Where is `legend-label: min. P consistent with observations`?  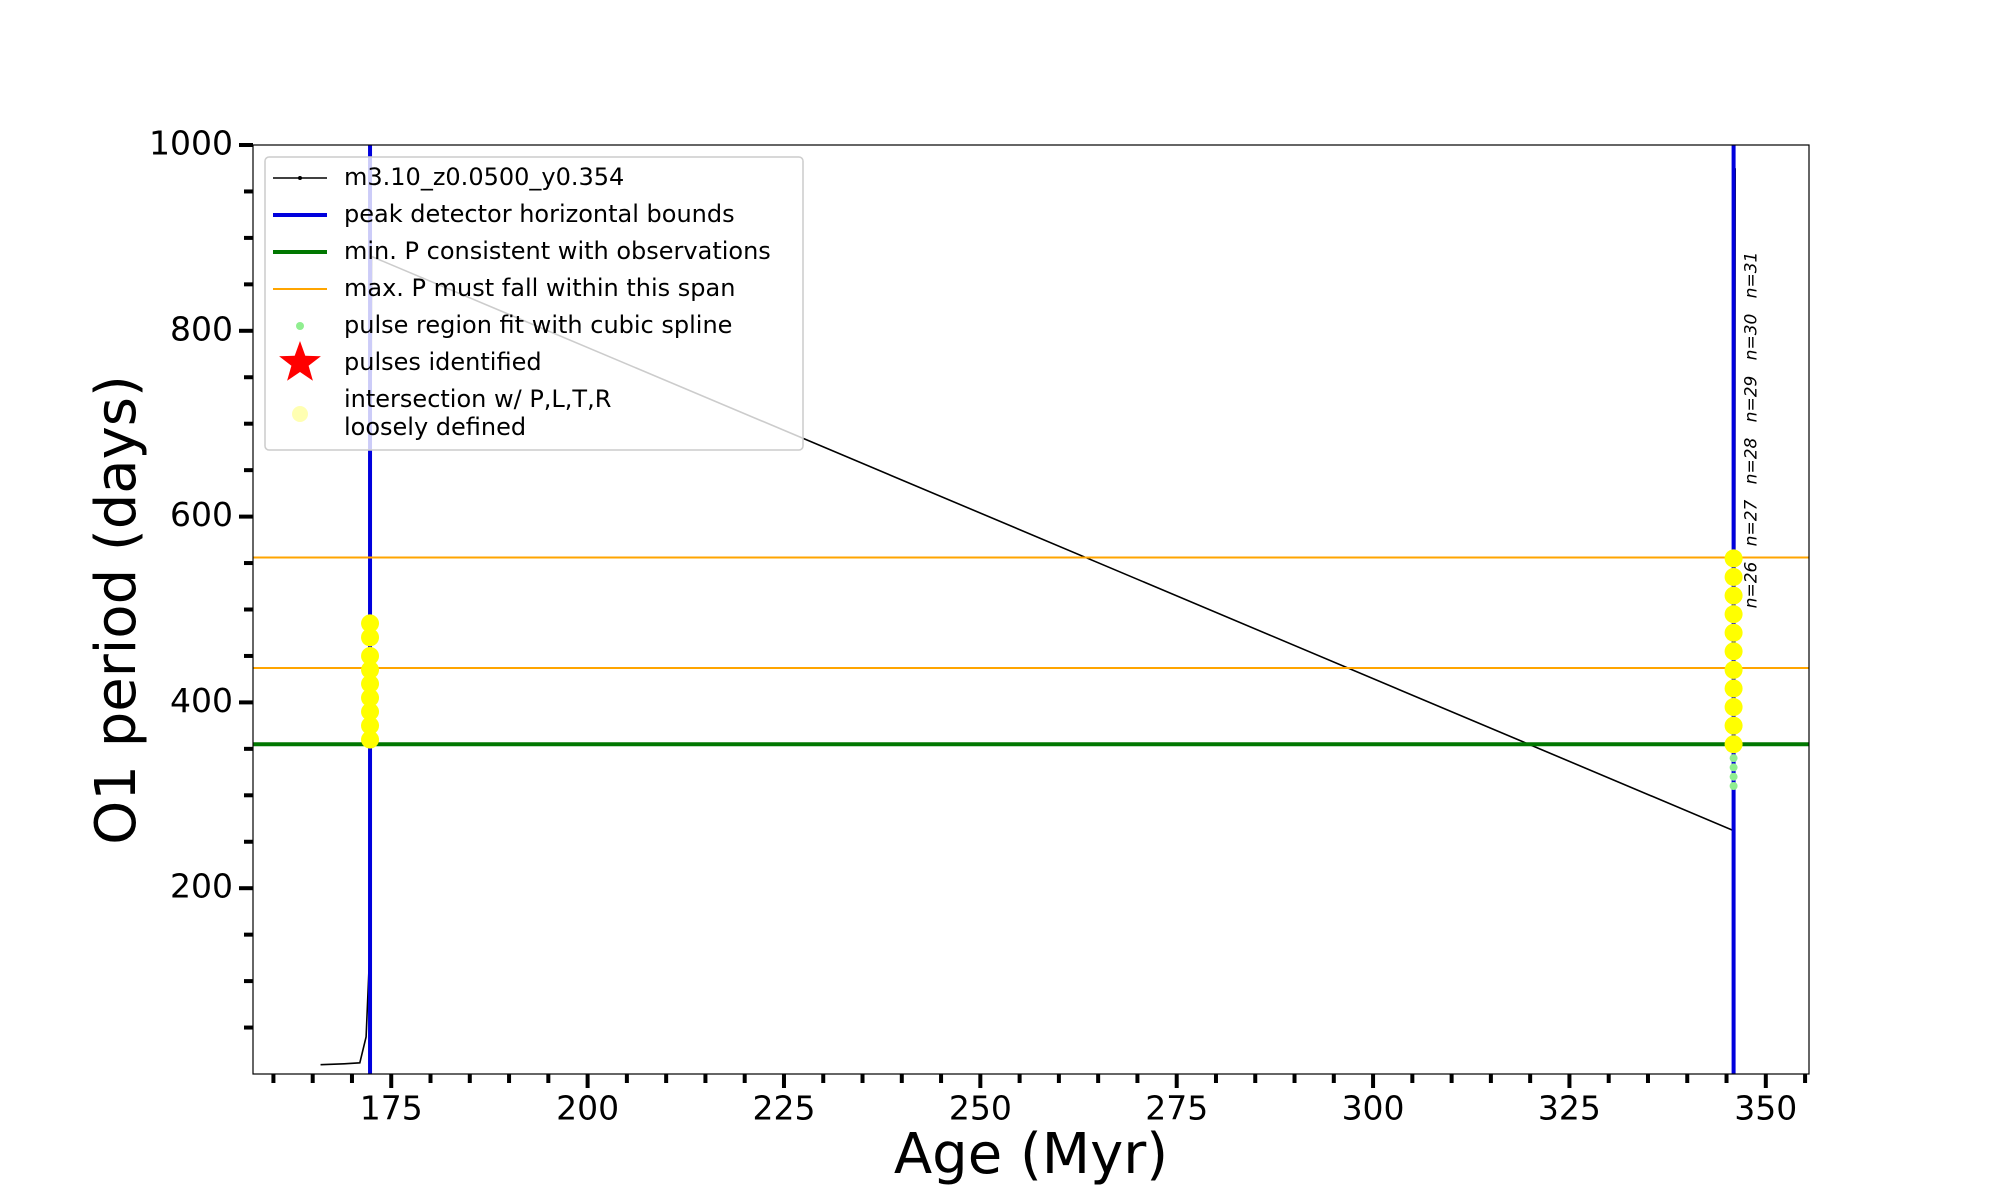
legend-label: min. P consistent with observations is located at coordinates (557, 251).